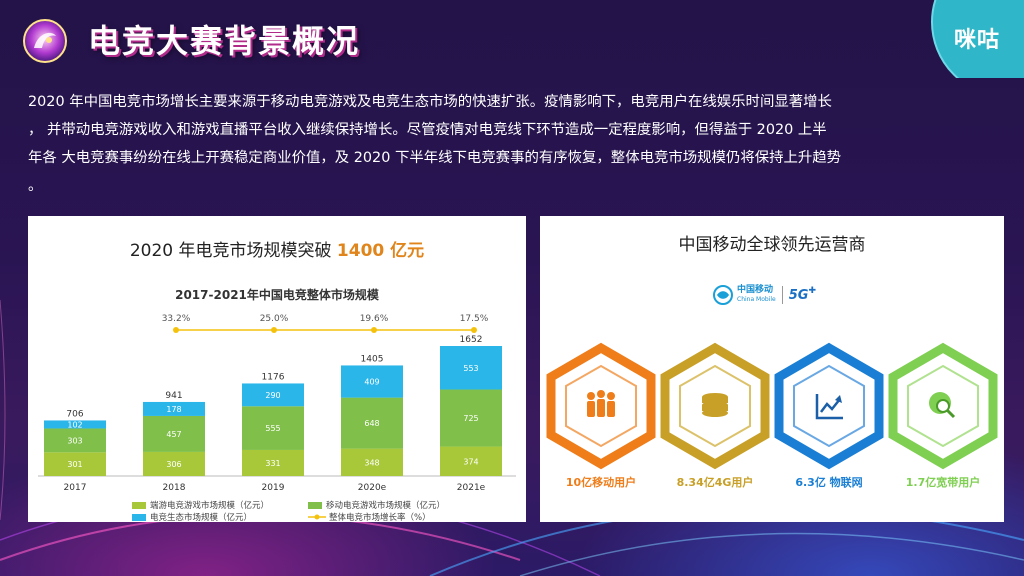  I want to click on legend-item: 整体电竞市场增长率（%）, so click(369, 517).